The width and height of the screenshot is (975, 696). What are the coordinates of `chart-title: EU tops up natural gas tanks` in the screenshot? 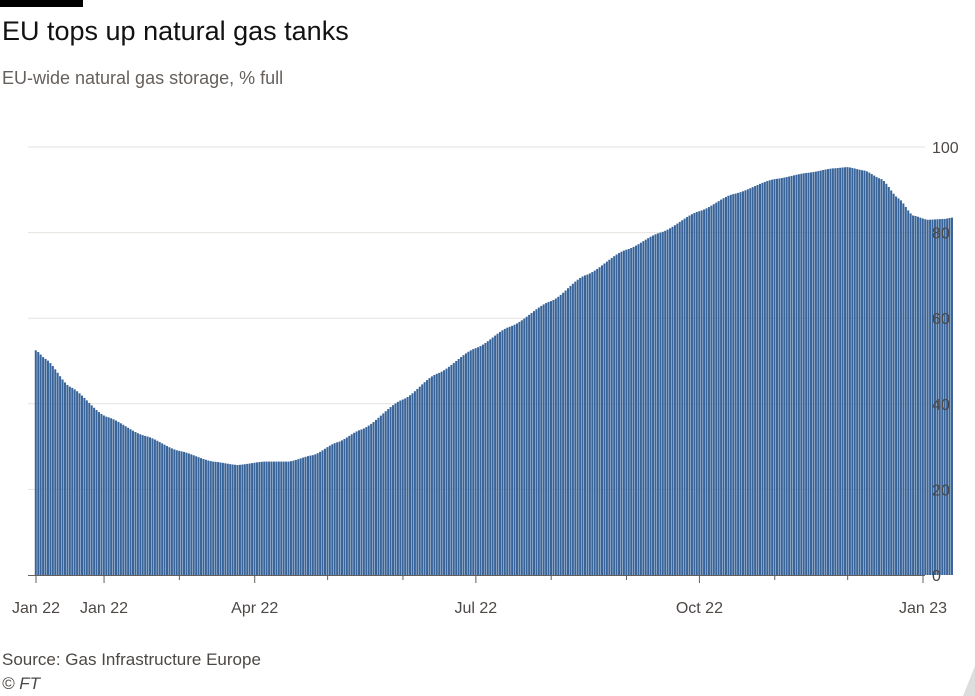 It's located at (175, 31).